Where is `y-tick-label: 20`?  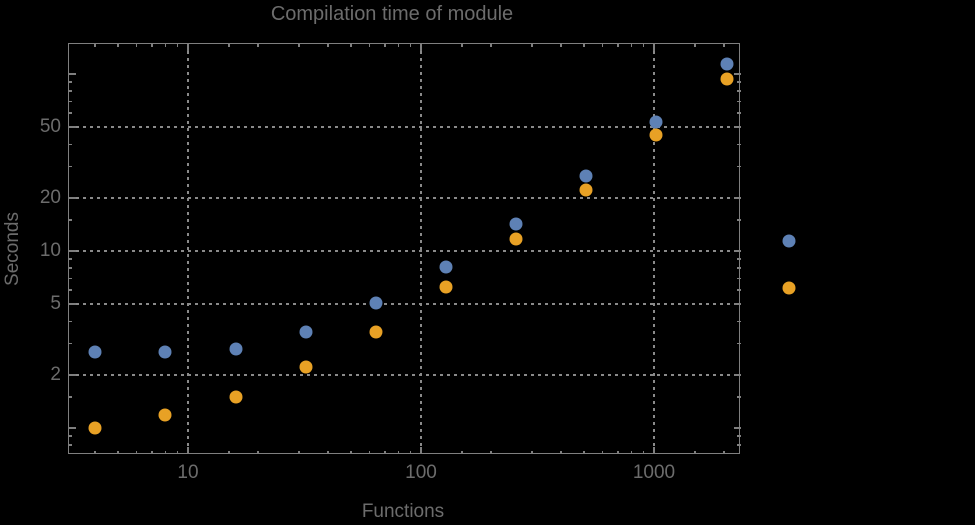
y-tick-label: 20 is located at coordinates (50, 197).